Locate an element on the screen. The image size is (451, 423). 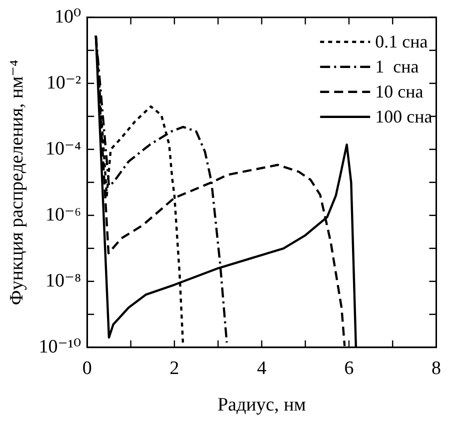
legend-label: 0.1 сна is located at coordinates (401, 42).